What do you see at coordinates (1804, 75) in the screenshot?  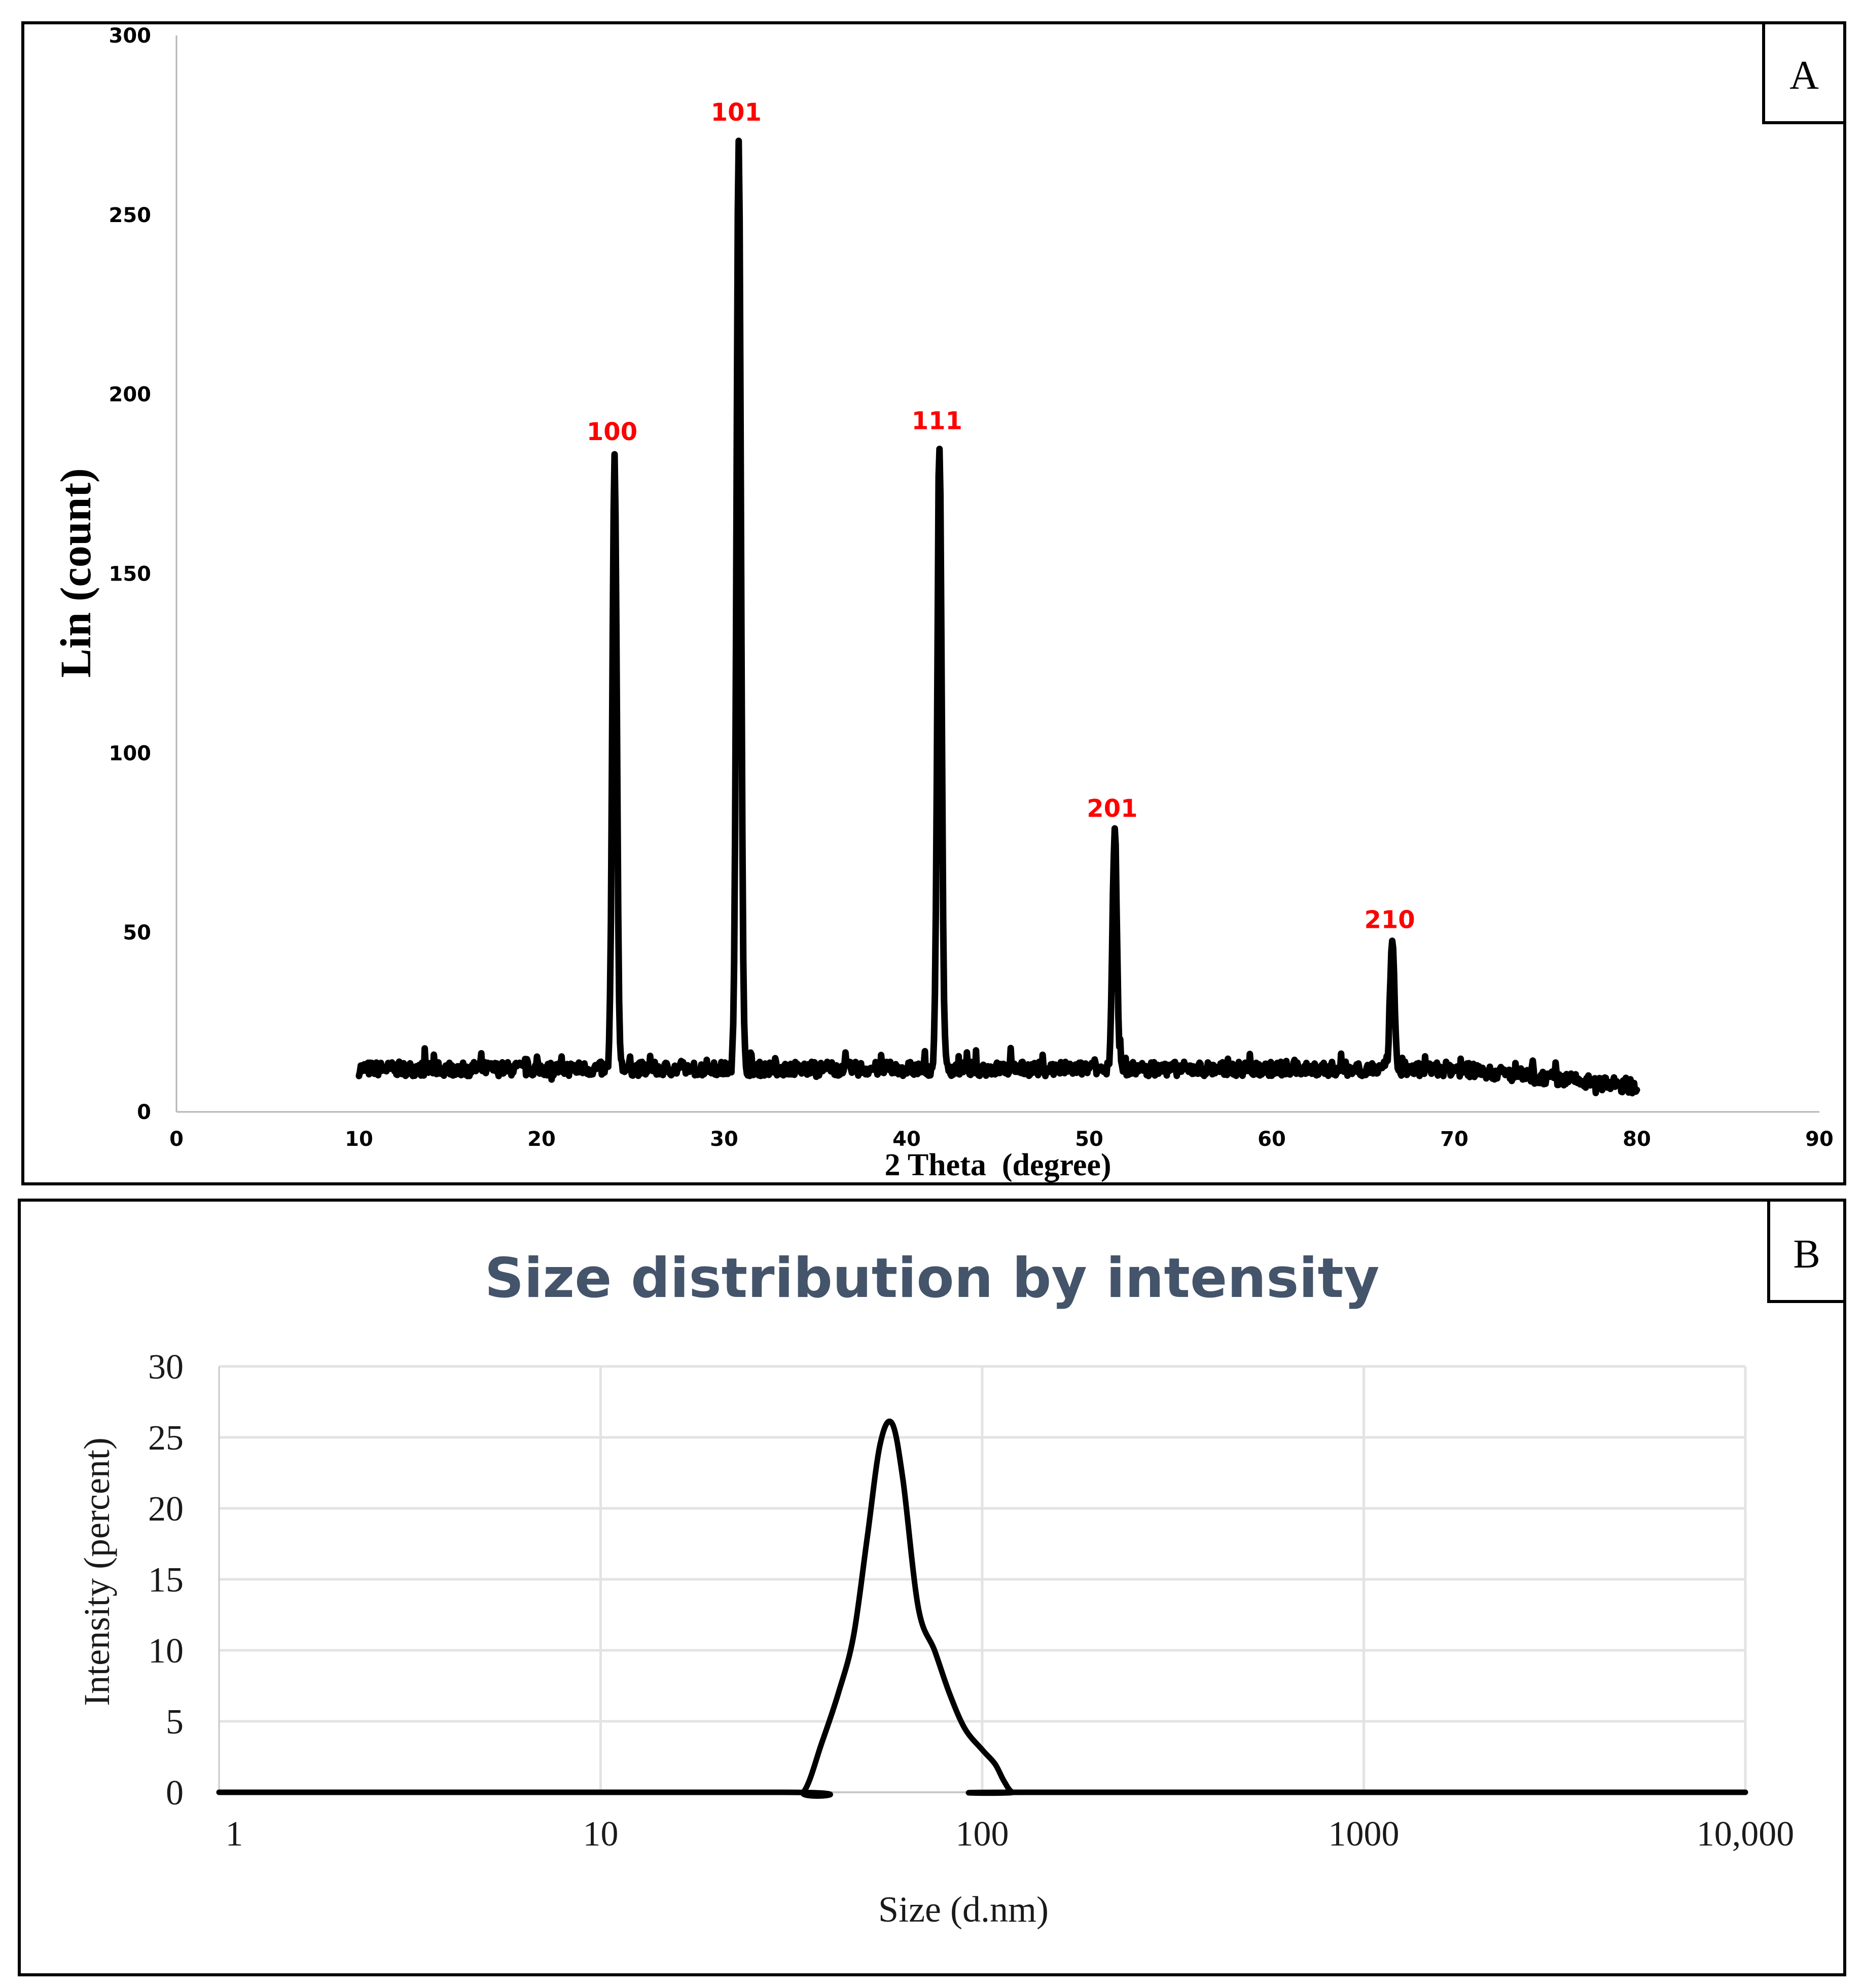 I see `panel-a-letter: A` at bounding box center [1804, 75].